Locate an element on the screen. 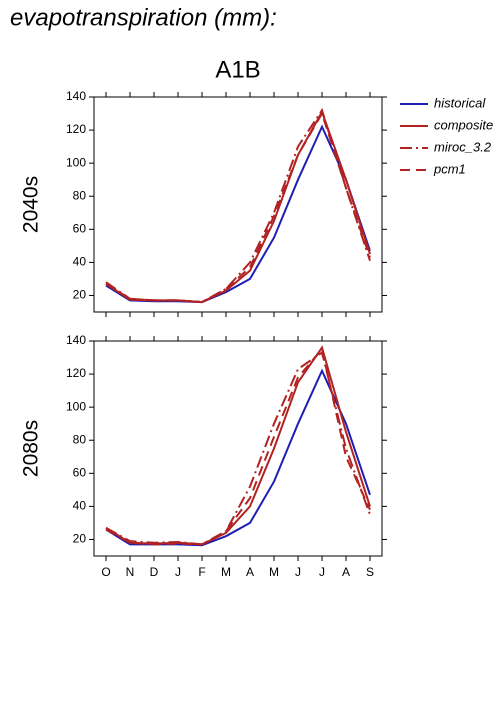 The image size is (501, 709). legend-label: historical is located at coordinates (460, 102).